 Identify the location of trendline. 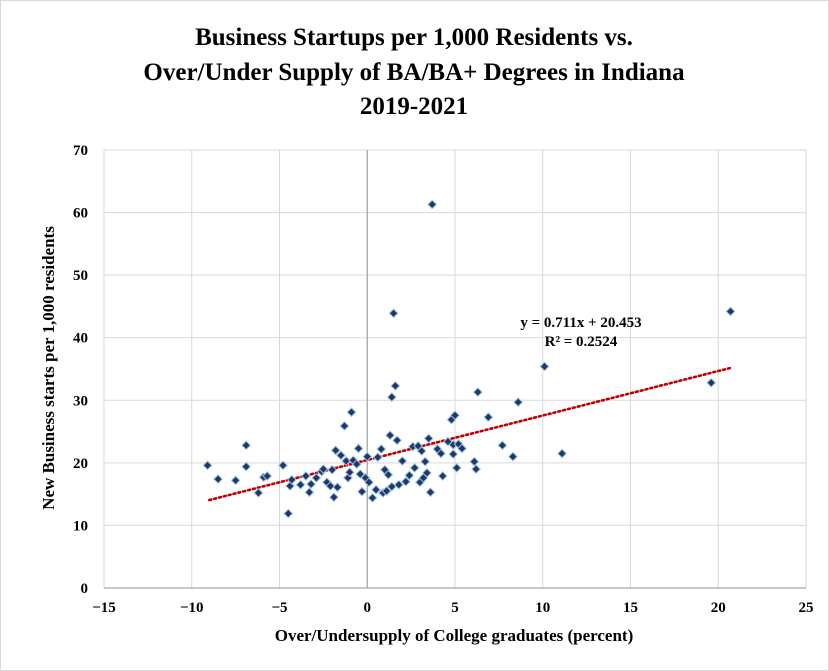
(471, 434).